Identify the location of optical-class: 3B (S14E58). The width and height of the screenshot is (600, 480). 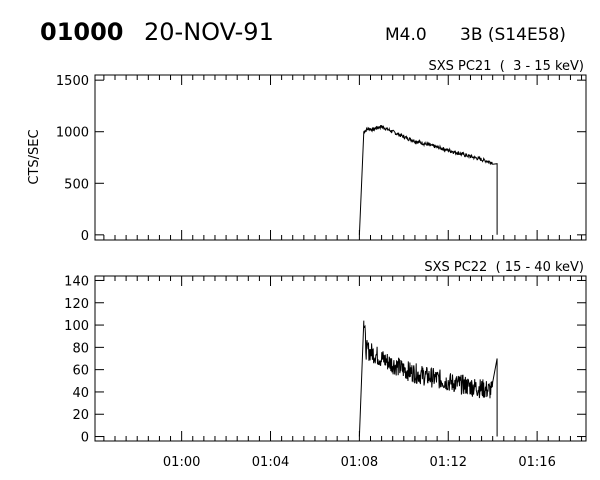
(513, 35).